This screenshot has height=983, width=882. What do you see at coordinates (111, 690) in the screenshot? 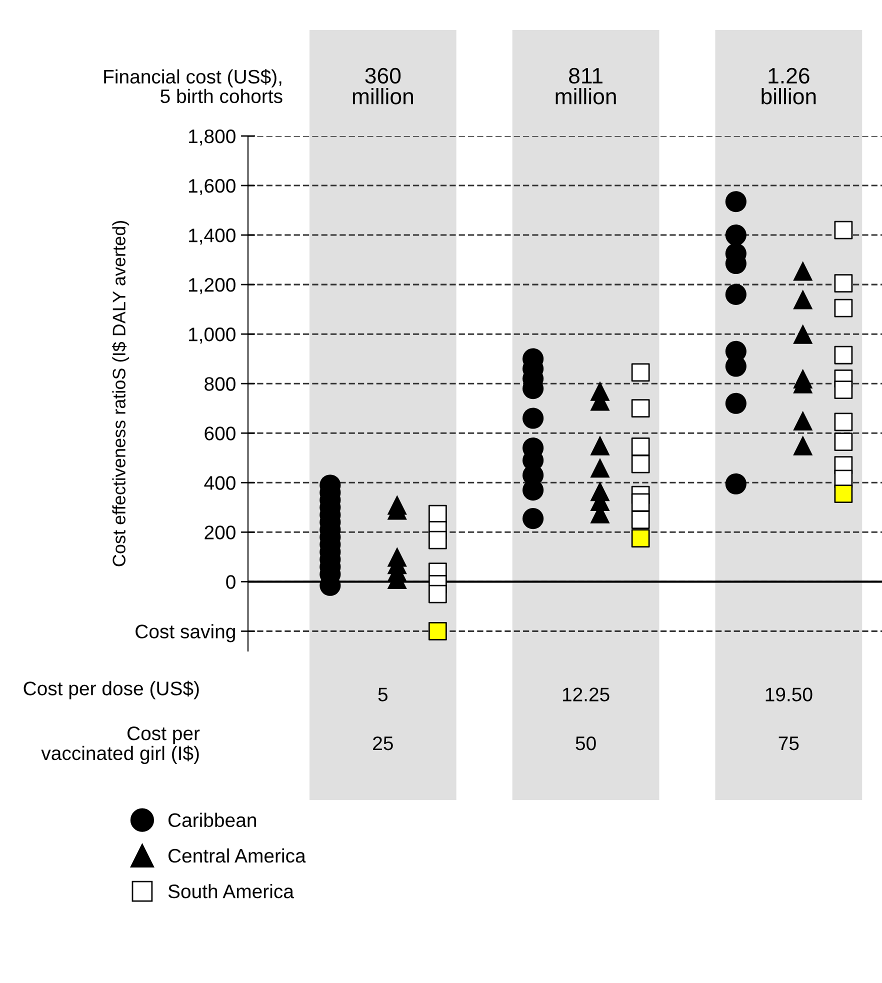
I see `x-axis-title: Cost per dose (US$)` at bounding box center [111, 690].